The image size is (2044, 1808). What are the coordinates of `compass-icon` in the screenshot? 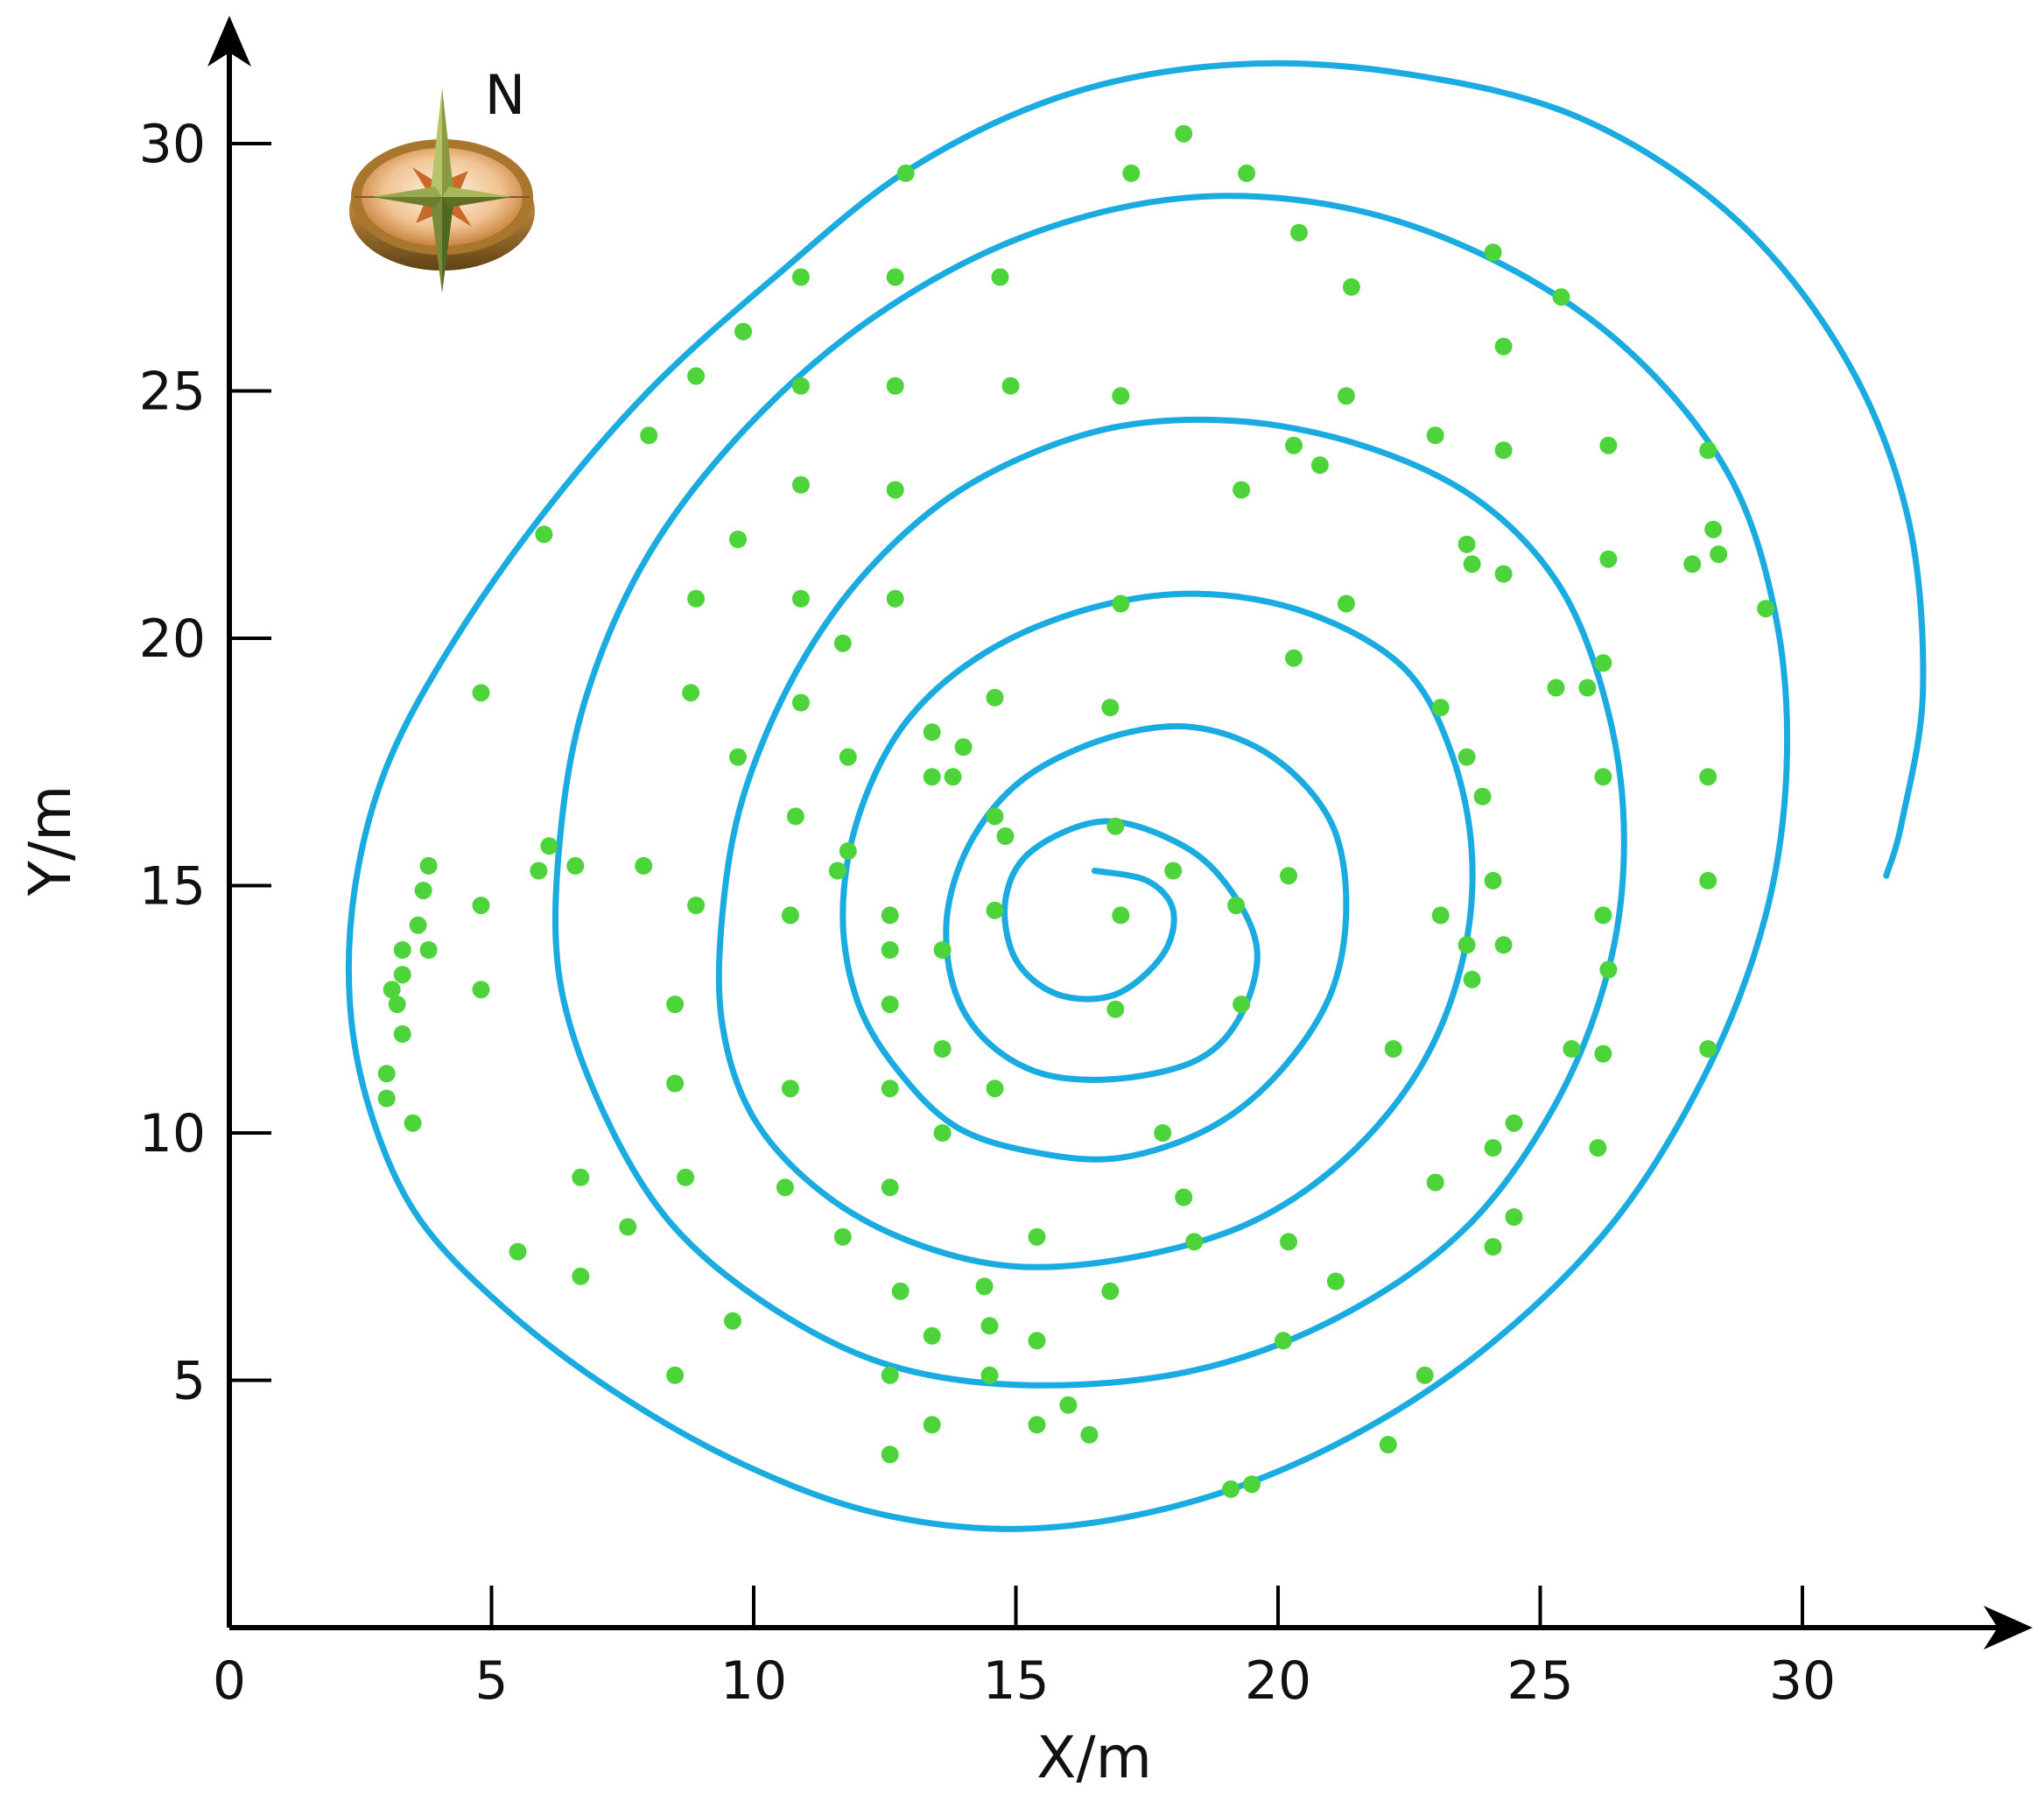 It's located at (442, 190).